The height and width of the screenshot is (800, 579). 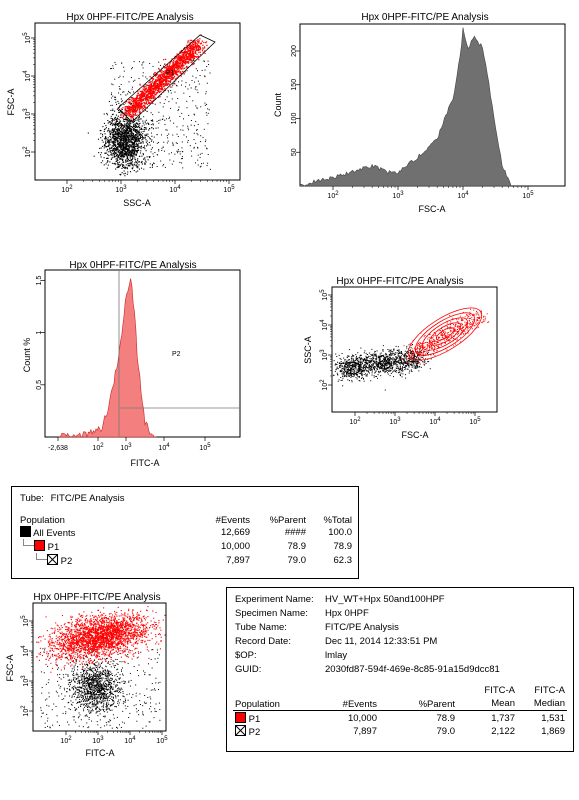 What do you see at coordinates (463, 195) in the screenshot?
I see `tick-label: 104` at bounding box center [463, 195].